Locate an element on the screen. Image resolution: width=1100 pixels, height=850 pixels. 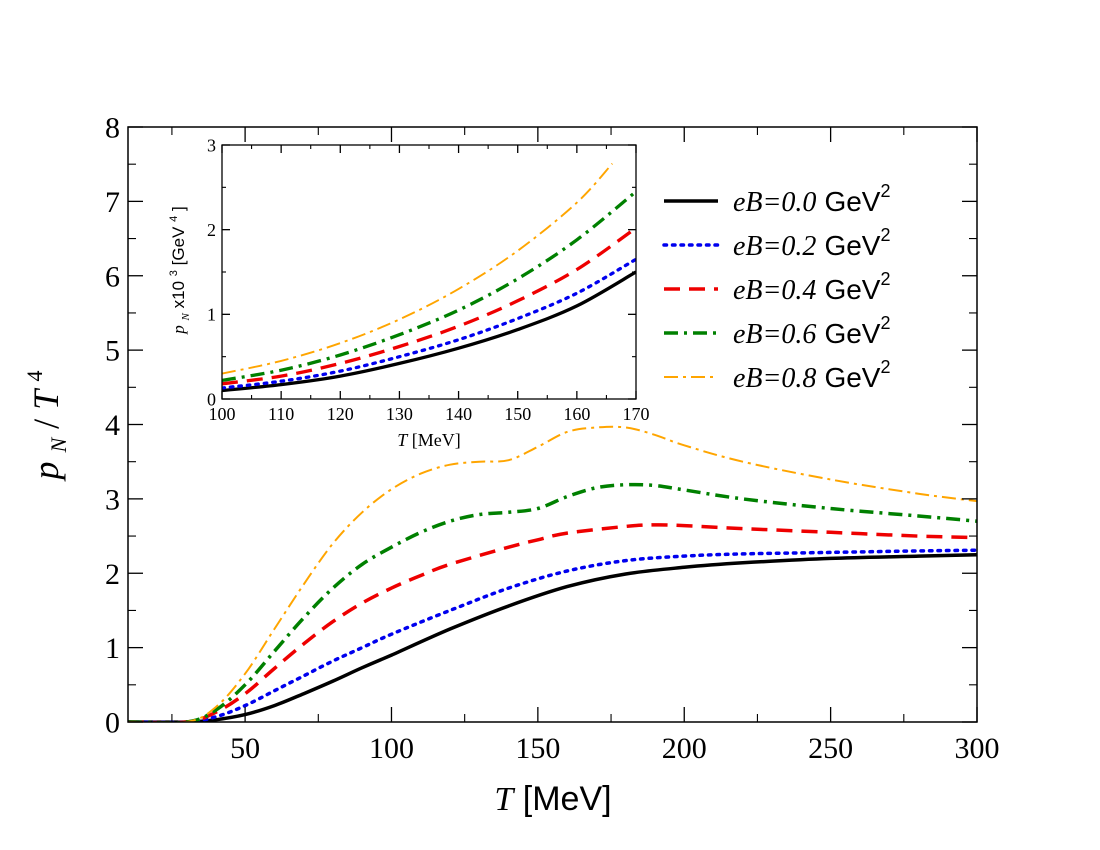
inset-x-axis-unit: [MeV] is located at coordinates (436, 440).